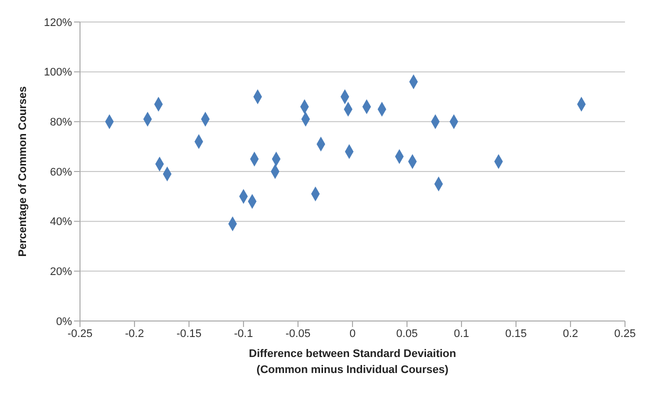 This screenshot has height=403, width=653. What do you see at coordinates (352, 362) in the screenshot?
I see `x-axis-title: Difference between Standard Deviaition (Common minus Individual Courses)` at bounding box center [352, 362].